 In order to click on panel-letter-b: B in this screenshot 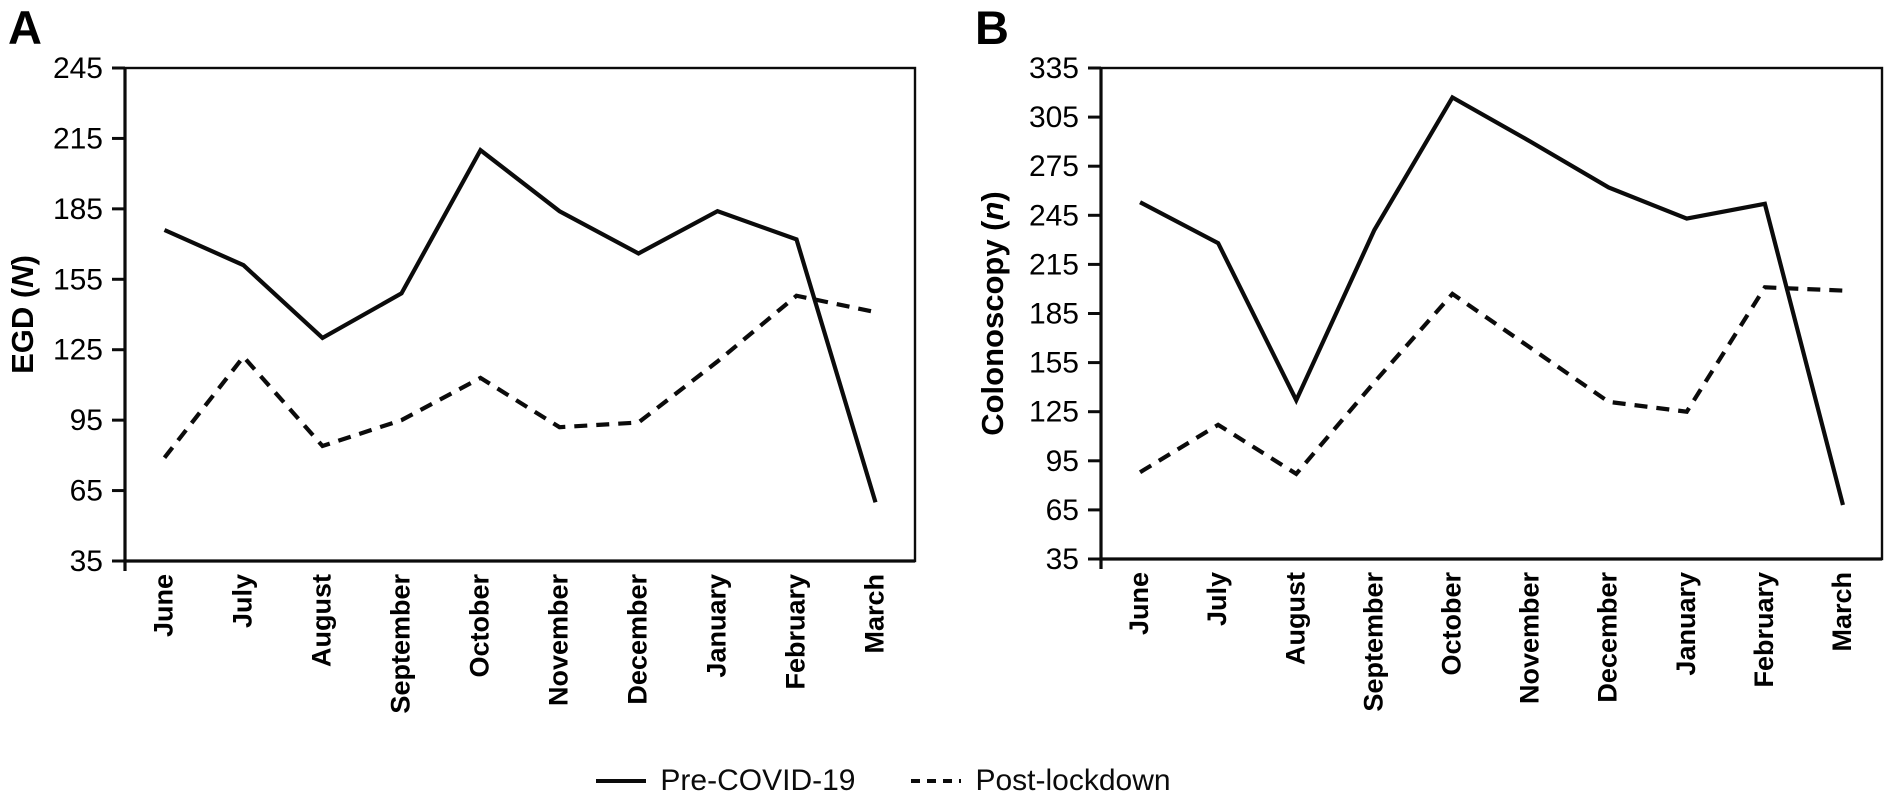, I will do `click(992, 27)`.